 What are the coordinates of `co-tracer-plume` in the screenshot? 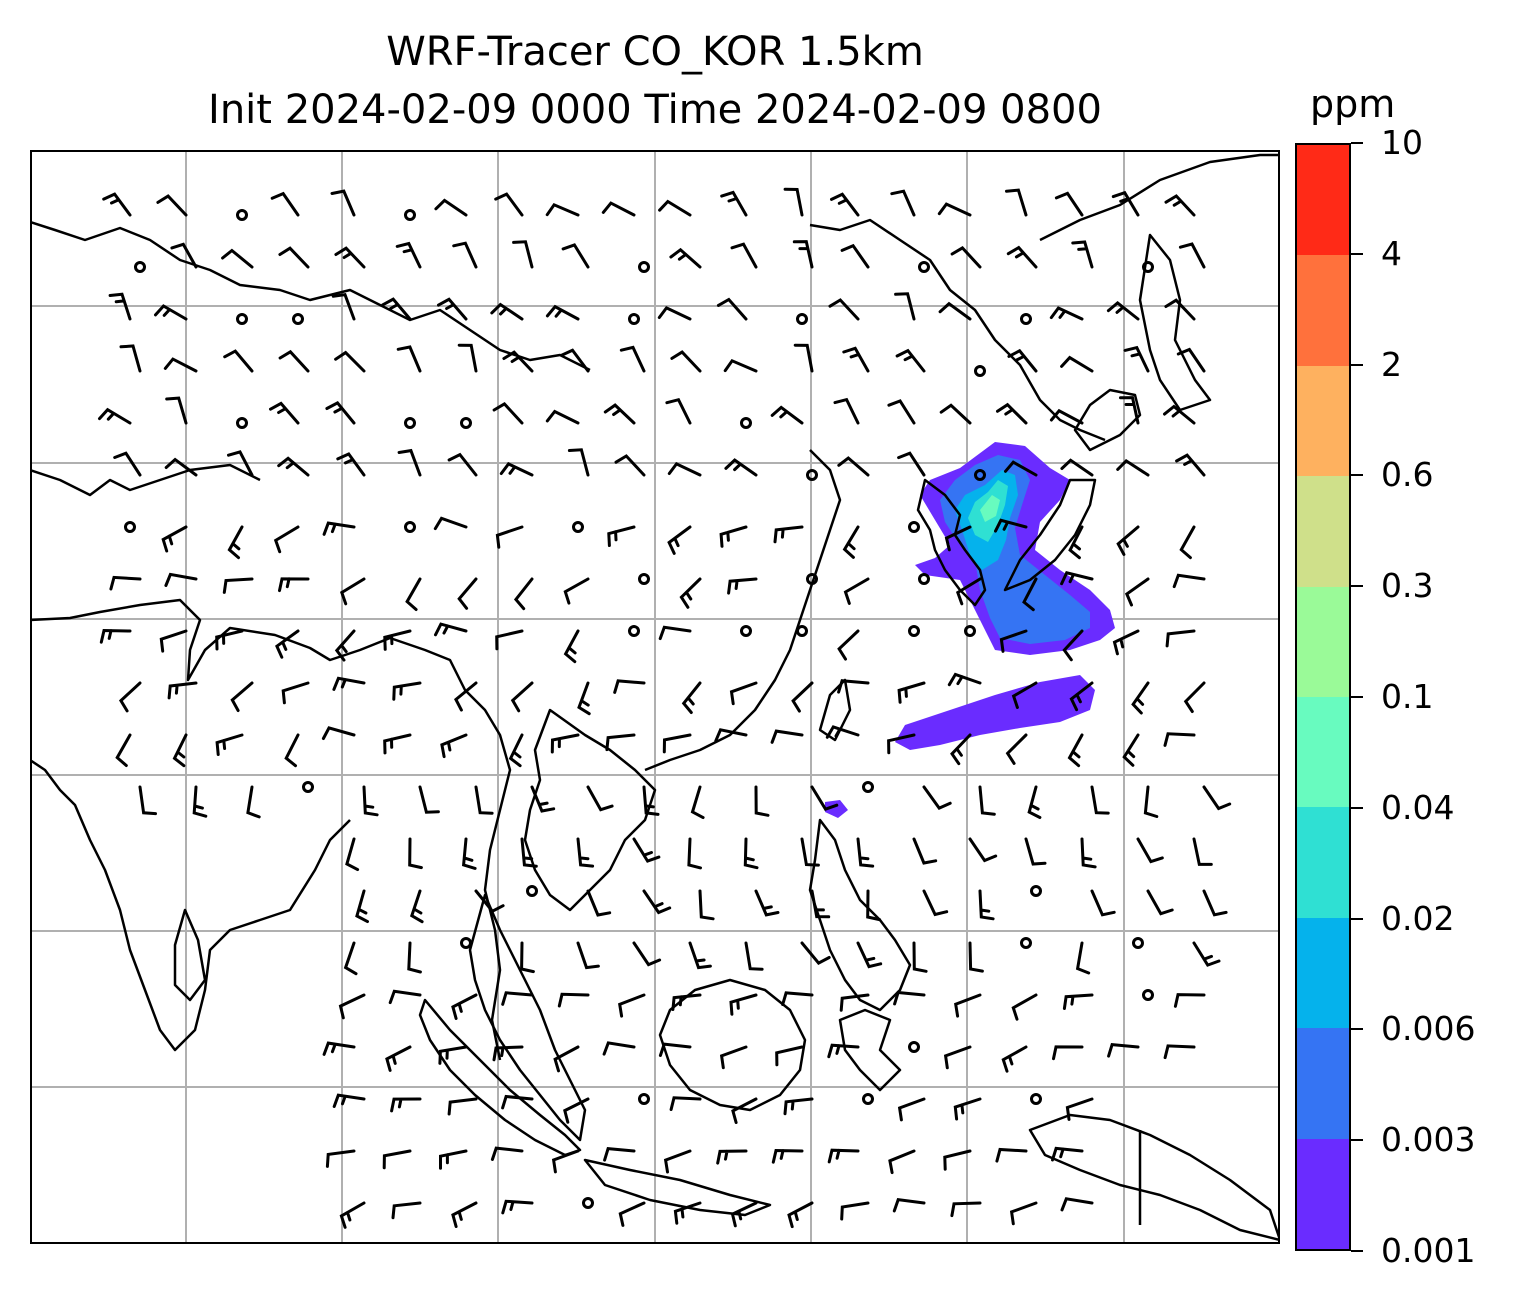 It's located at (970, 630).